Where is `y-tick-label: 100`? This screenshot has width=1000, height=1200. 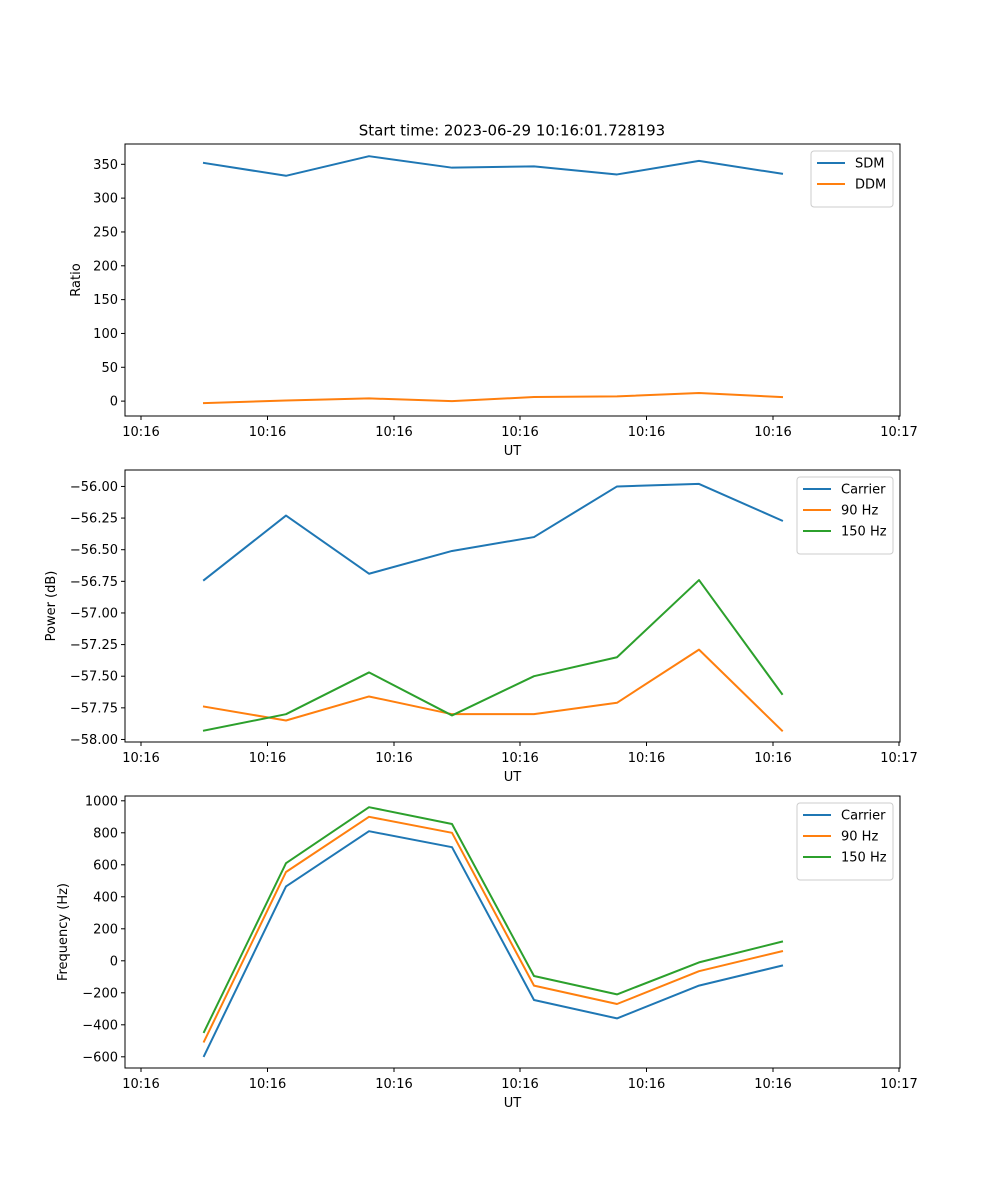
y-tick-label: 100 is located at coordinates (105, 334).